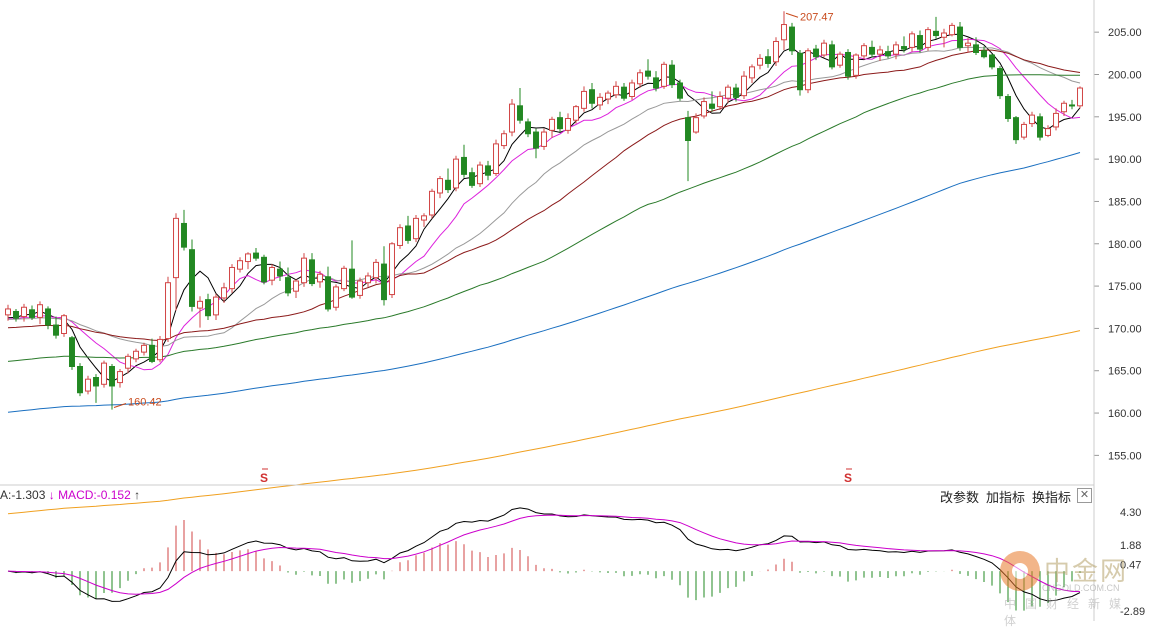 This screenshot has height=629, width=1154. I want to click on close-icon: ✕, so click(1084, 495).